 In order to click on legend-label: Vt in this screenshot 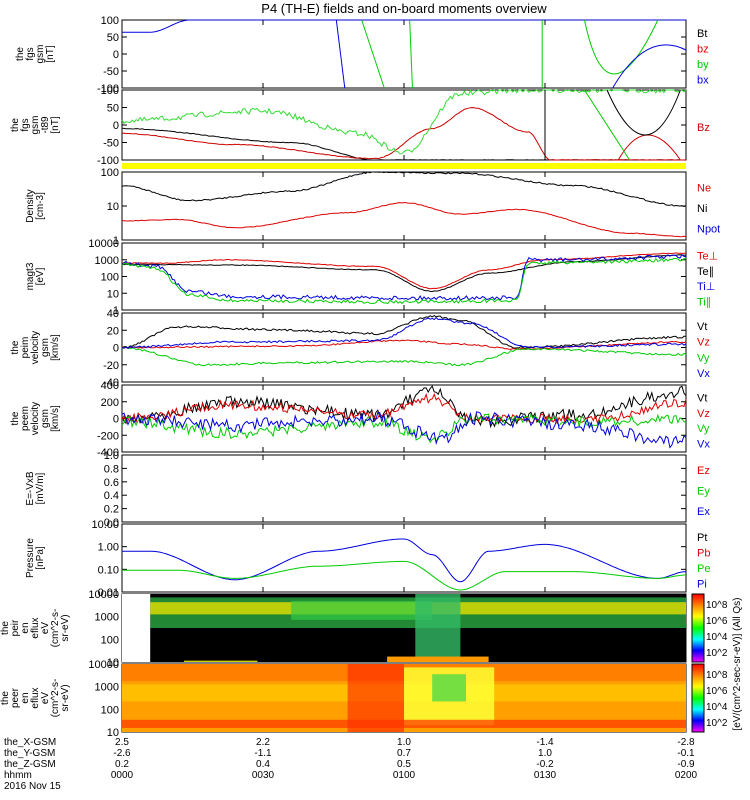, I will do `click(702, 327)`.